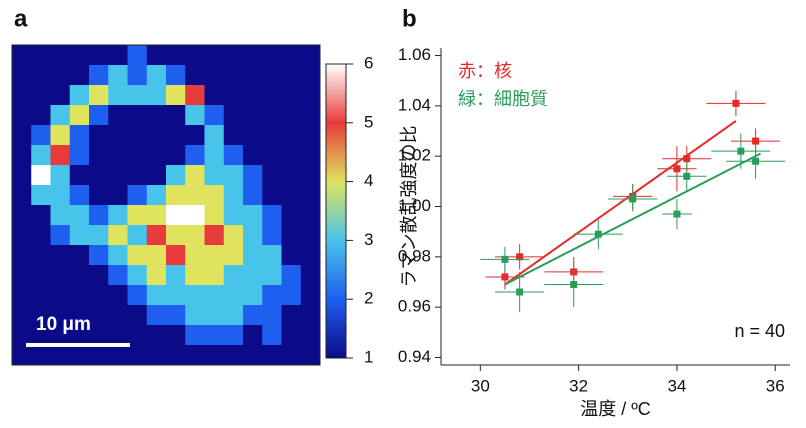 The height and width of the screenshot is (428, 806). What do you see at coordinates (368, 298) in the screenshot?
I see `colorbar-tick-label: 2` at bounding box center [368, 298].